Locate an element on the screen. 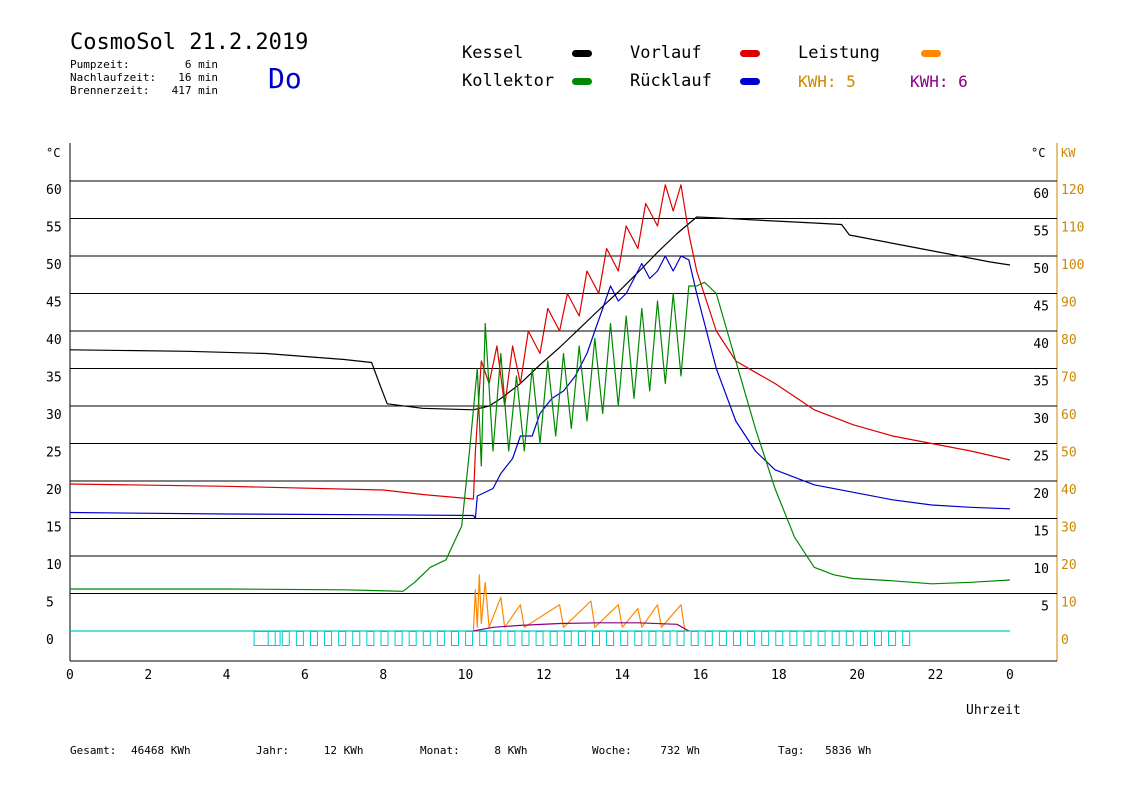  y2-tick-label: 60 is located at coordinates (1069, 415).